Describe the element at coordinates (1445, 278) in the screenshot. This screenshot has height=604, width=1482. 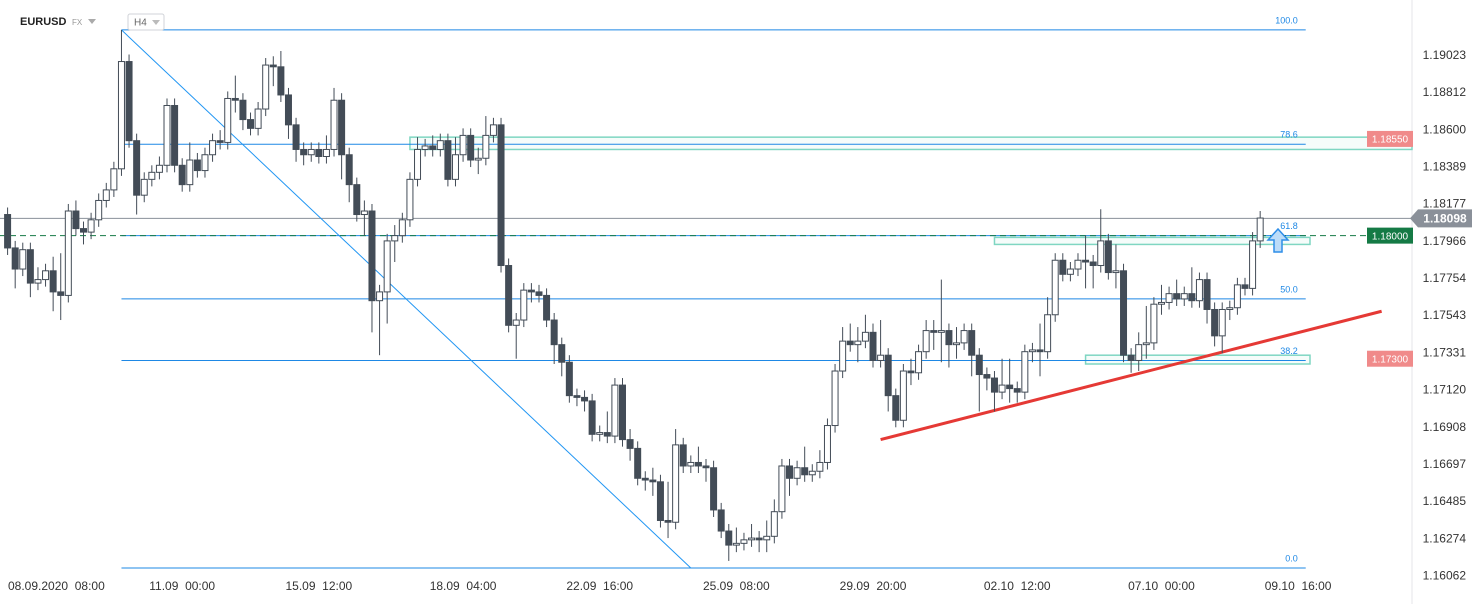
I see `y-tick-label: 1.17754` at that location.